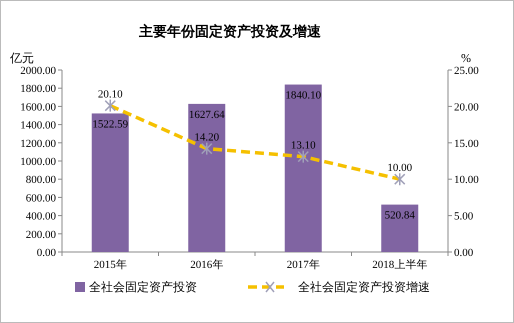 This screenshot has height=323, width=514. I want to click on data-label: 10.00, so click(400, 168).